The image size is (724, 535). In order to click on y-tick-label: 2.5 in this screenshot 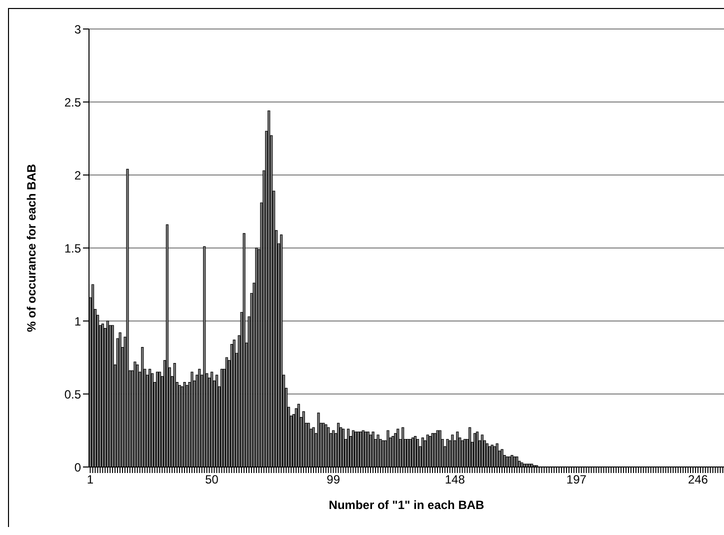, I will do `click(73, 102)`.